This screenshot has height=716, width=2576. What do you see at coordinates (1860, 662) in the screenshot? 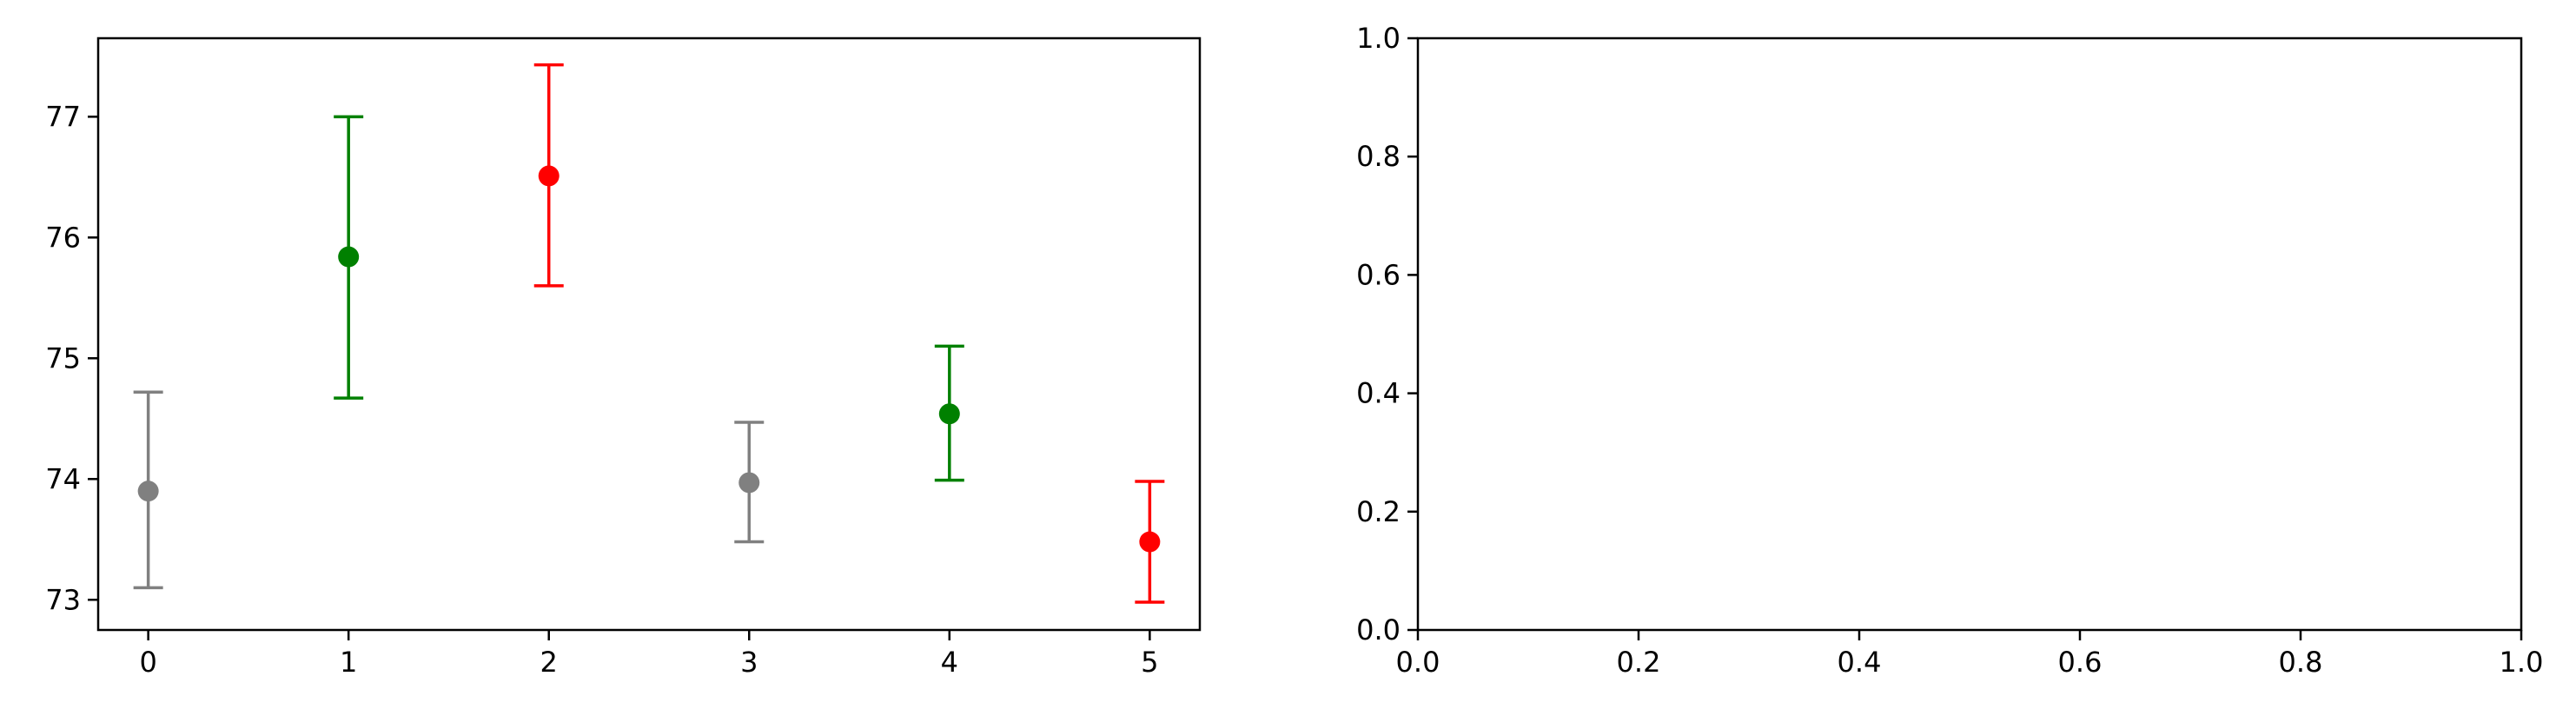
I see `x-tick-label: 0.4` at bounding box center [1860, 662].